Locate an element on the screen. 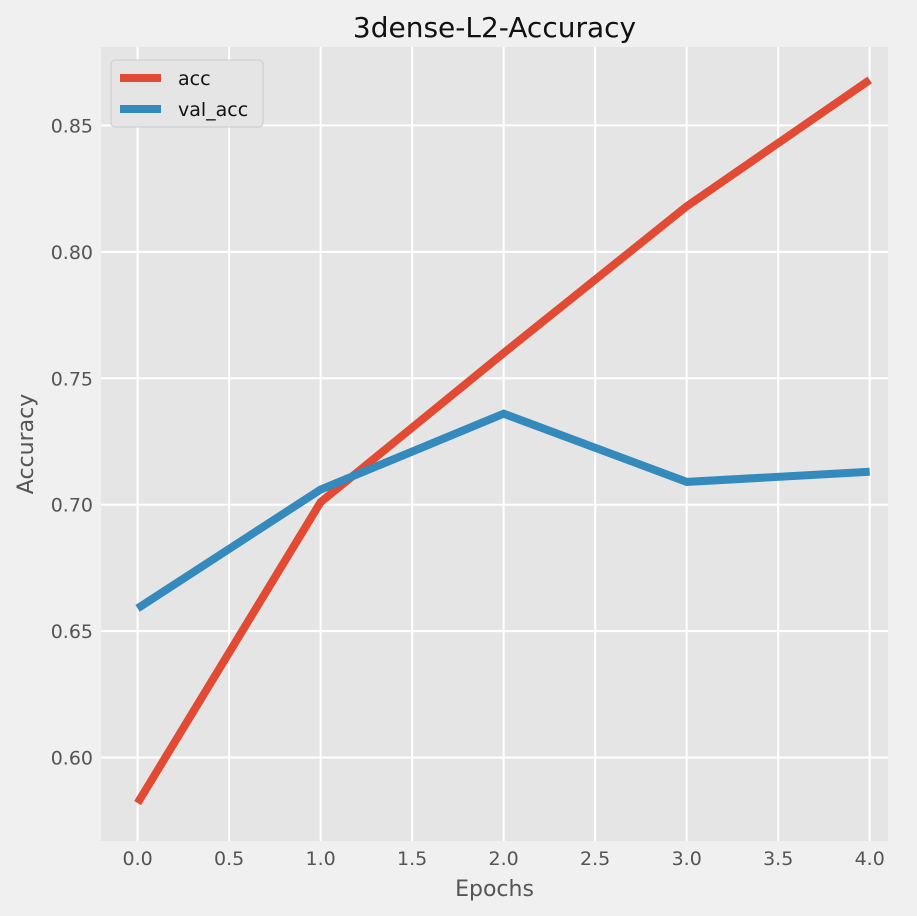  x-tick-label: 0.5 is located at coordinates (229, 859).